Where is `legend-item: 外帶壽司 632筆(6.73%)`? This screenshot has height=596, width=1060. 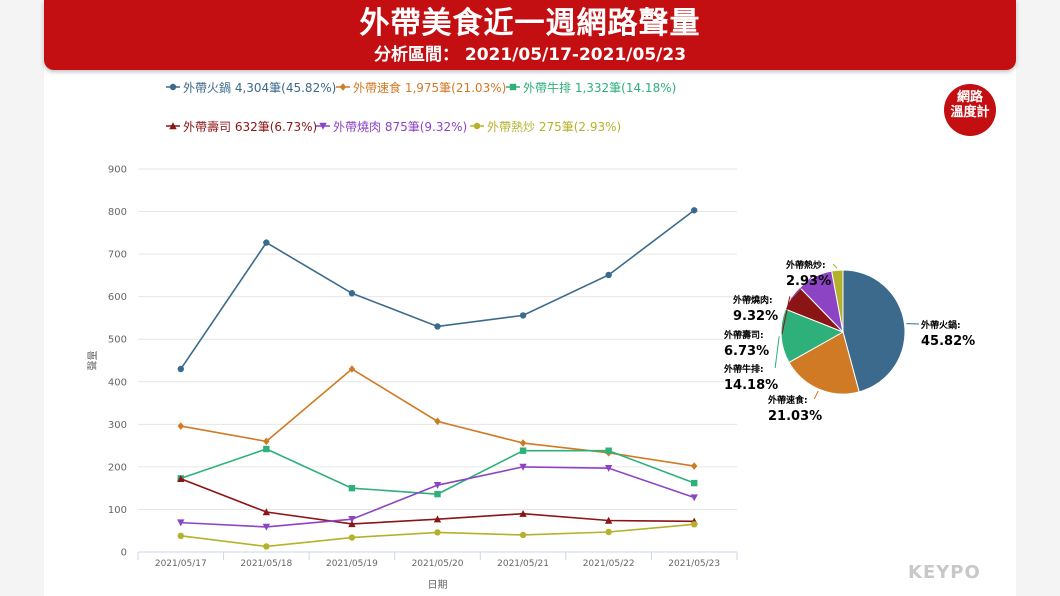
legend-item: 外帶壽司 632筆(6.73%) is located at coordinates (241, 126).